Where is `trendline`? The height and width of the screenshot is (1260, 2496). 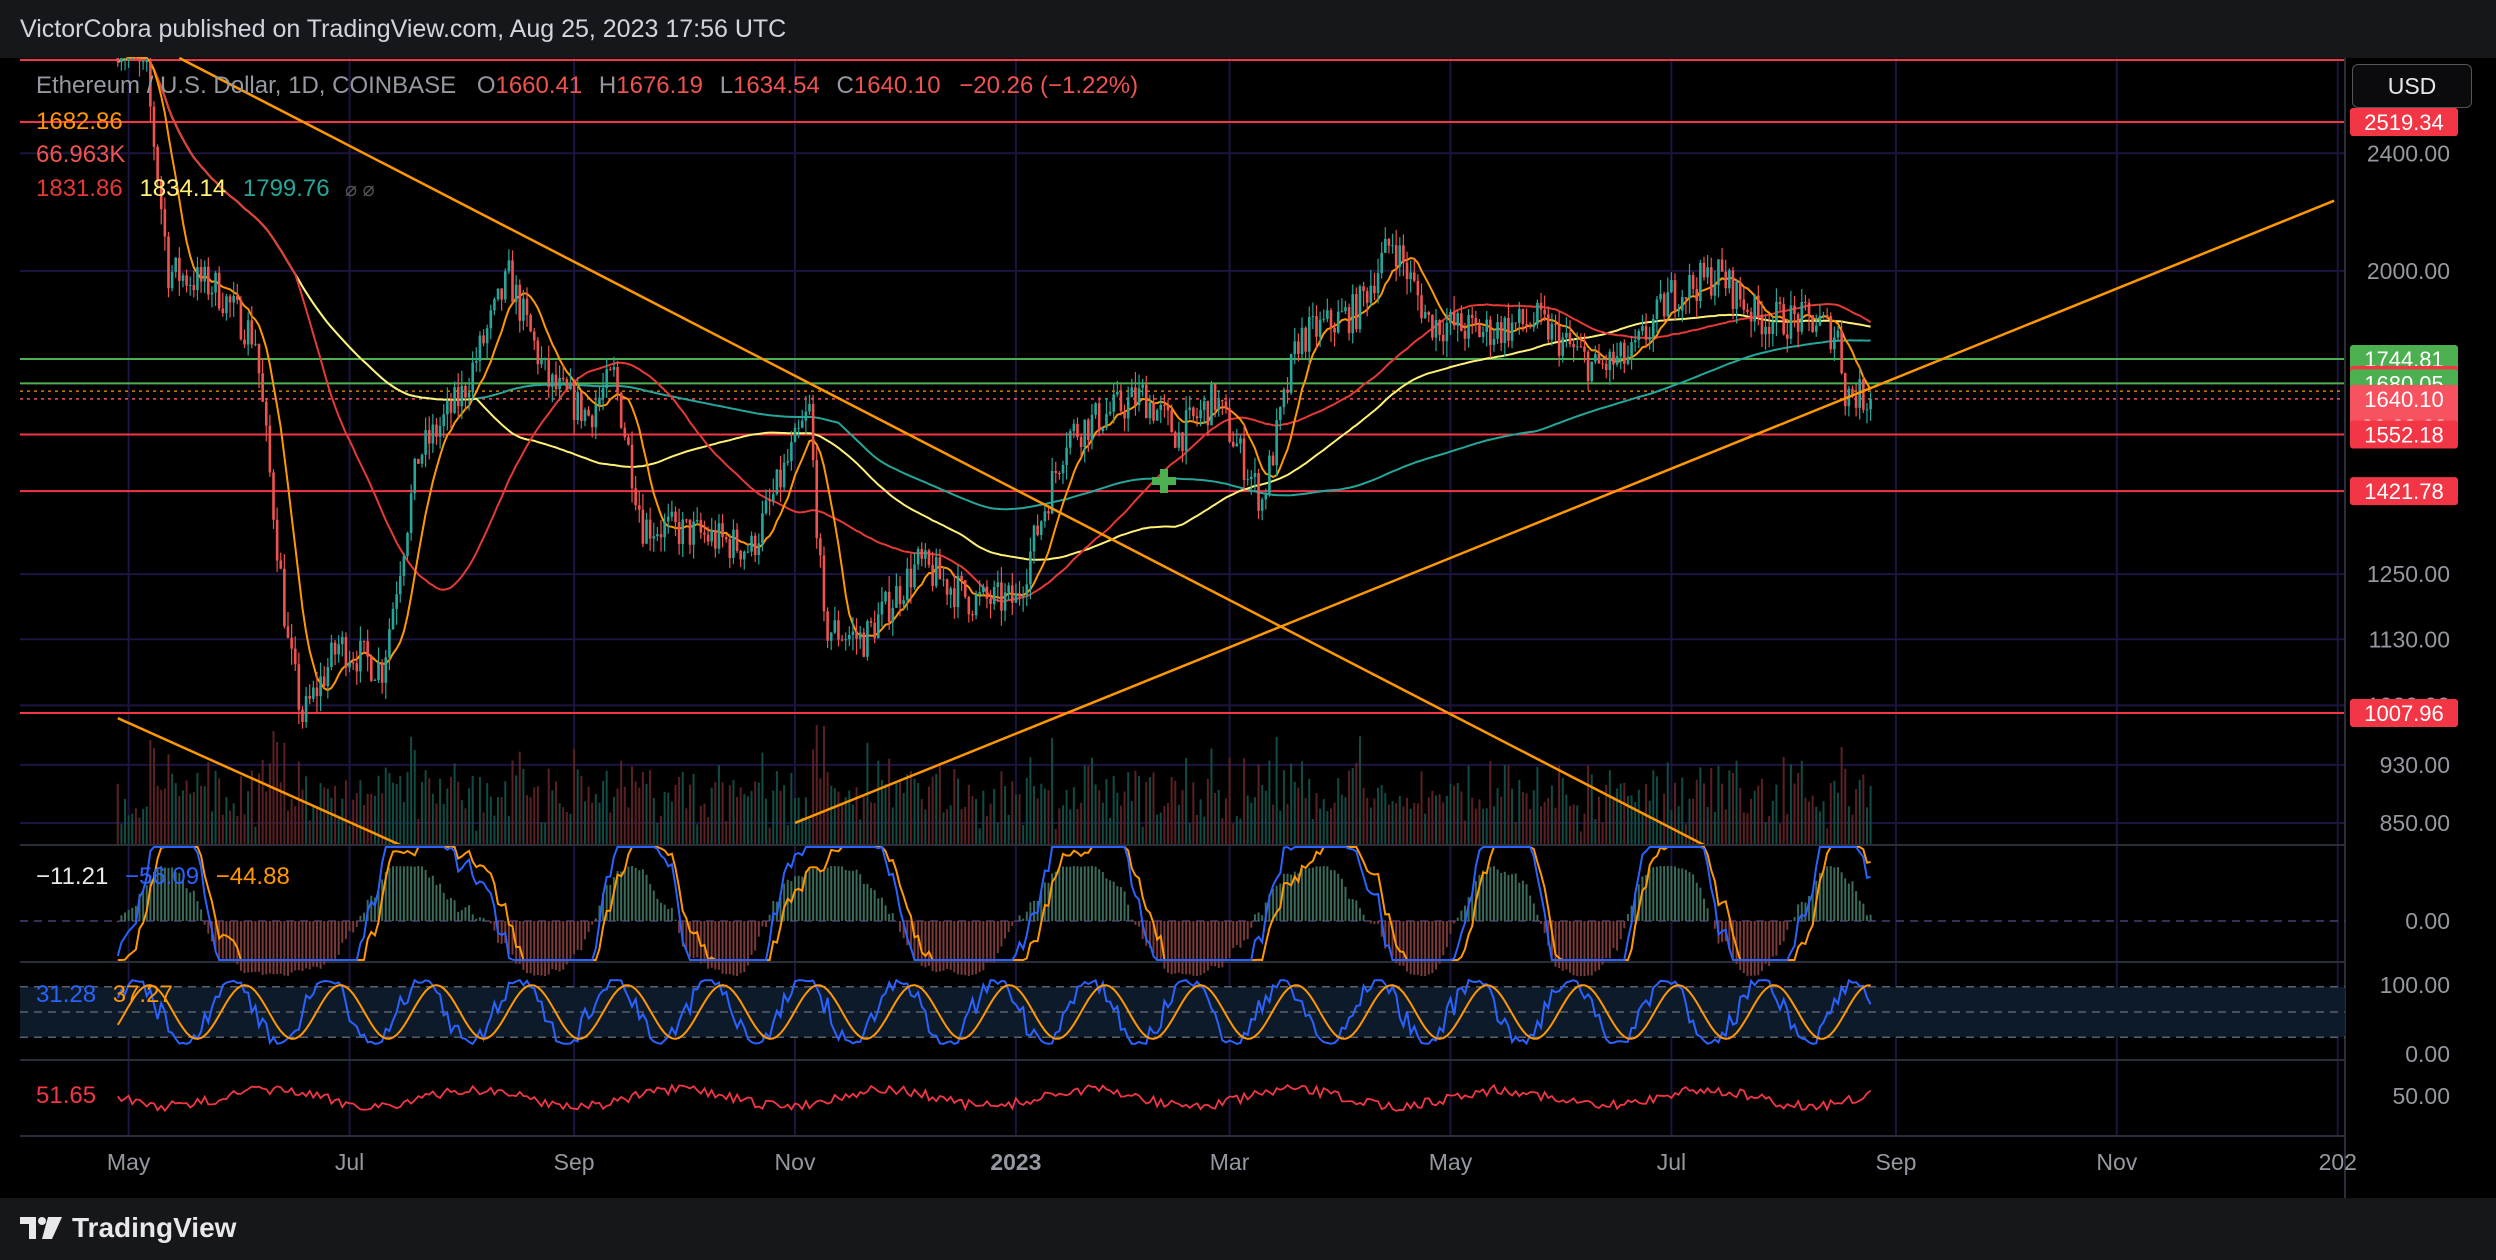 trendline is located at coordinates (259, 781).